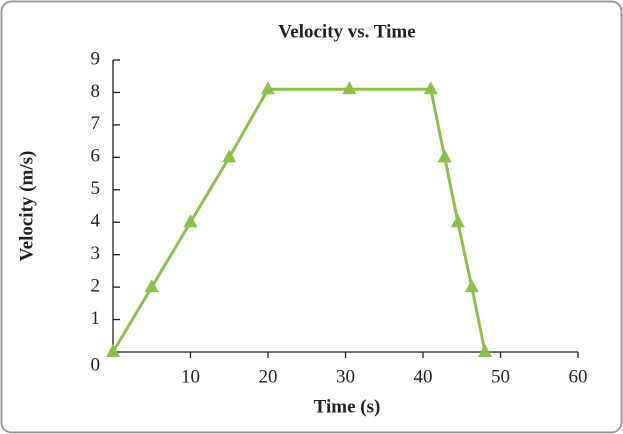  What do you see at coordinates (96, 285) in the screenshot?
I see `y-tick-label: 2` at bounding box center [96, 285].